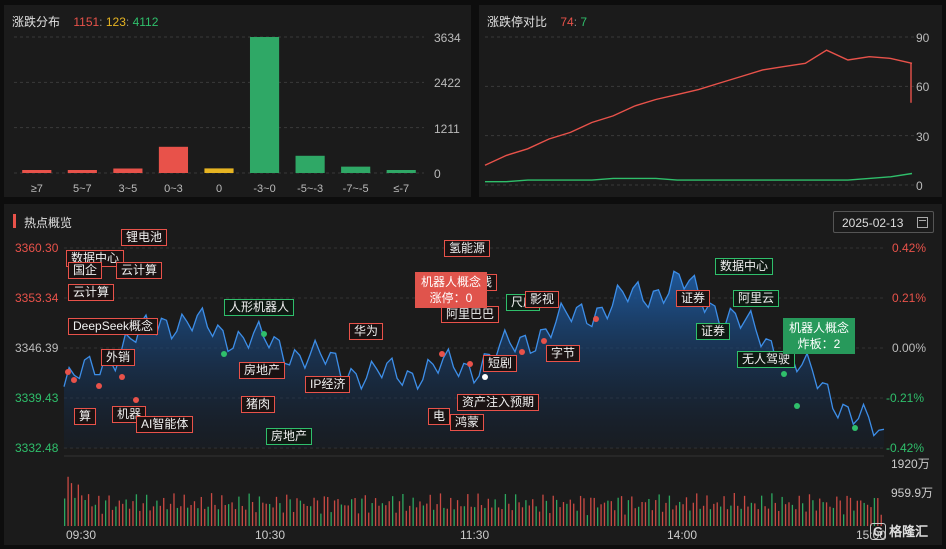  Describe the element at coordinates (498, 402) in the screenshot. I see `tag-asset-injection: 资产注入预期` at that location.